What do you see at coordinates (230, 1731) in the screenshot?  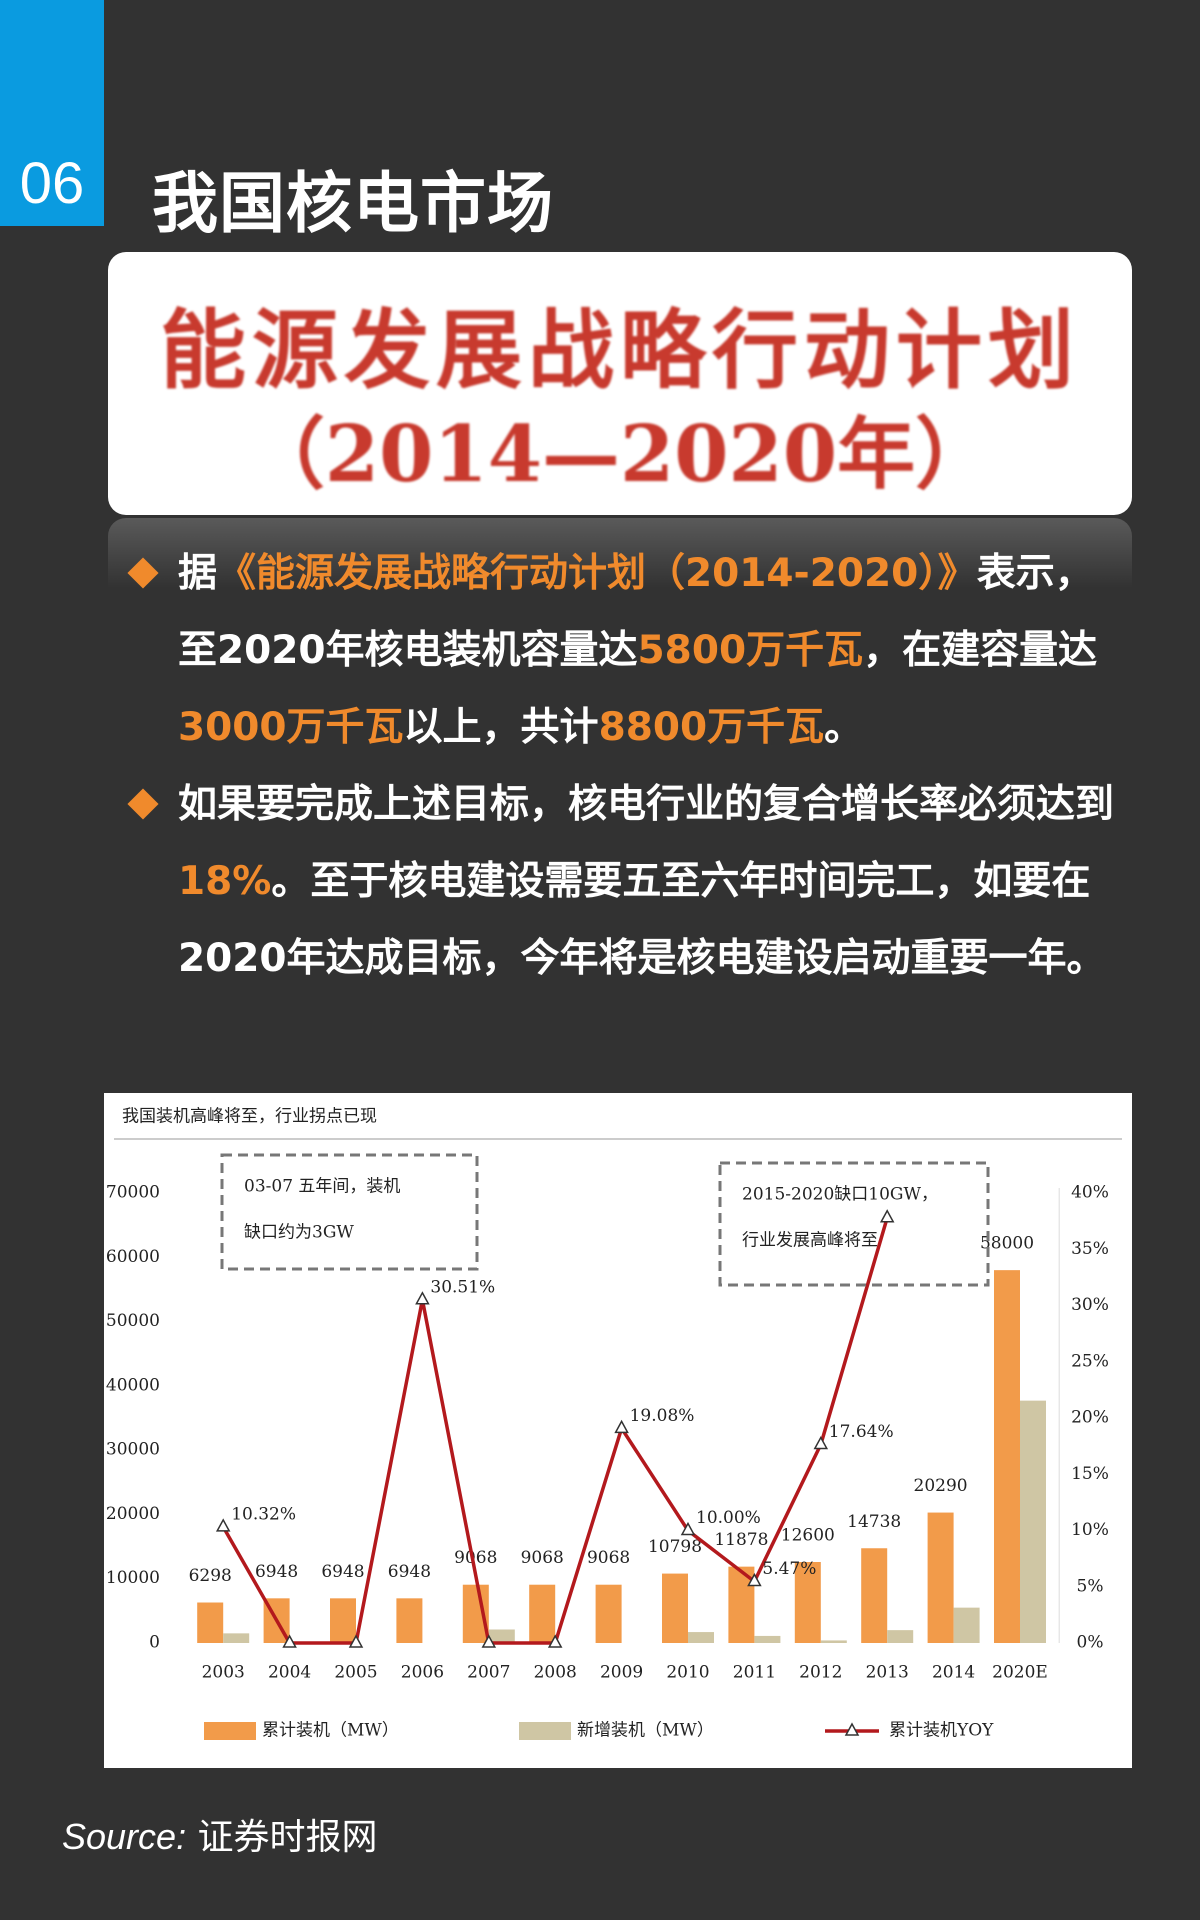 I see `legend-swatch` at bounding box center [230, 1731].